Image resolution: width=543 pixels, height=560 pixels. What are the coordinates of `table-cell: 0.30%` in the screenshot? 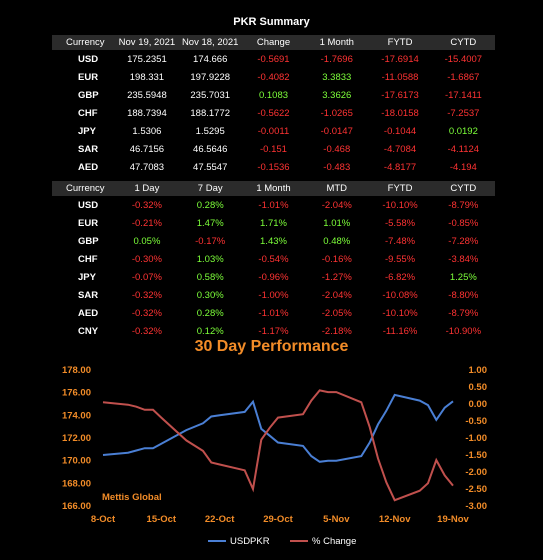 It's located at (210, 295).